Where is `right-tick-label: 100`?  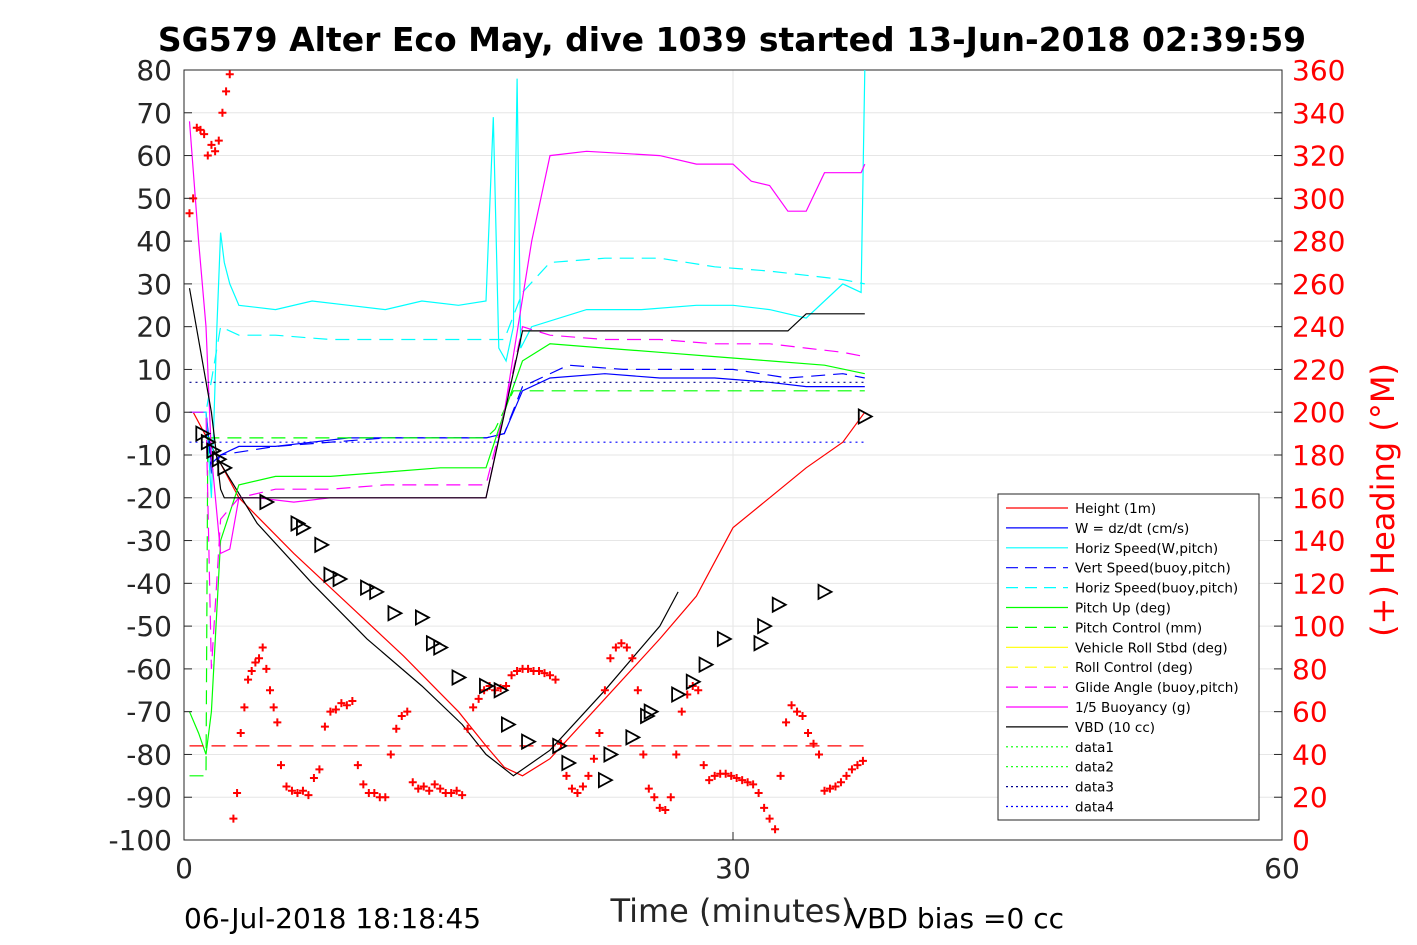
right-tick-label: 100 is located at coordinates (1318, 626).